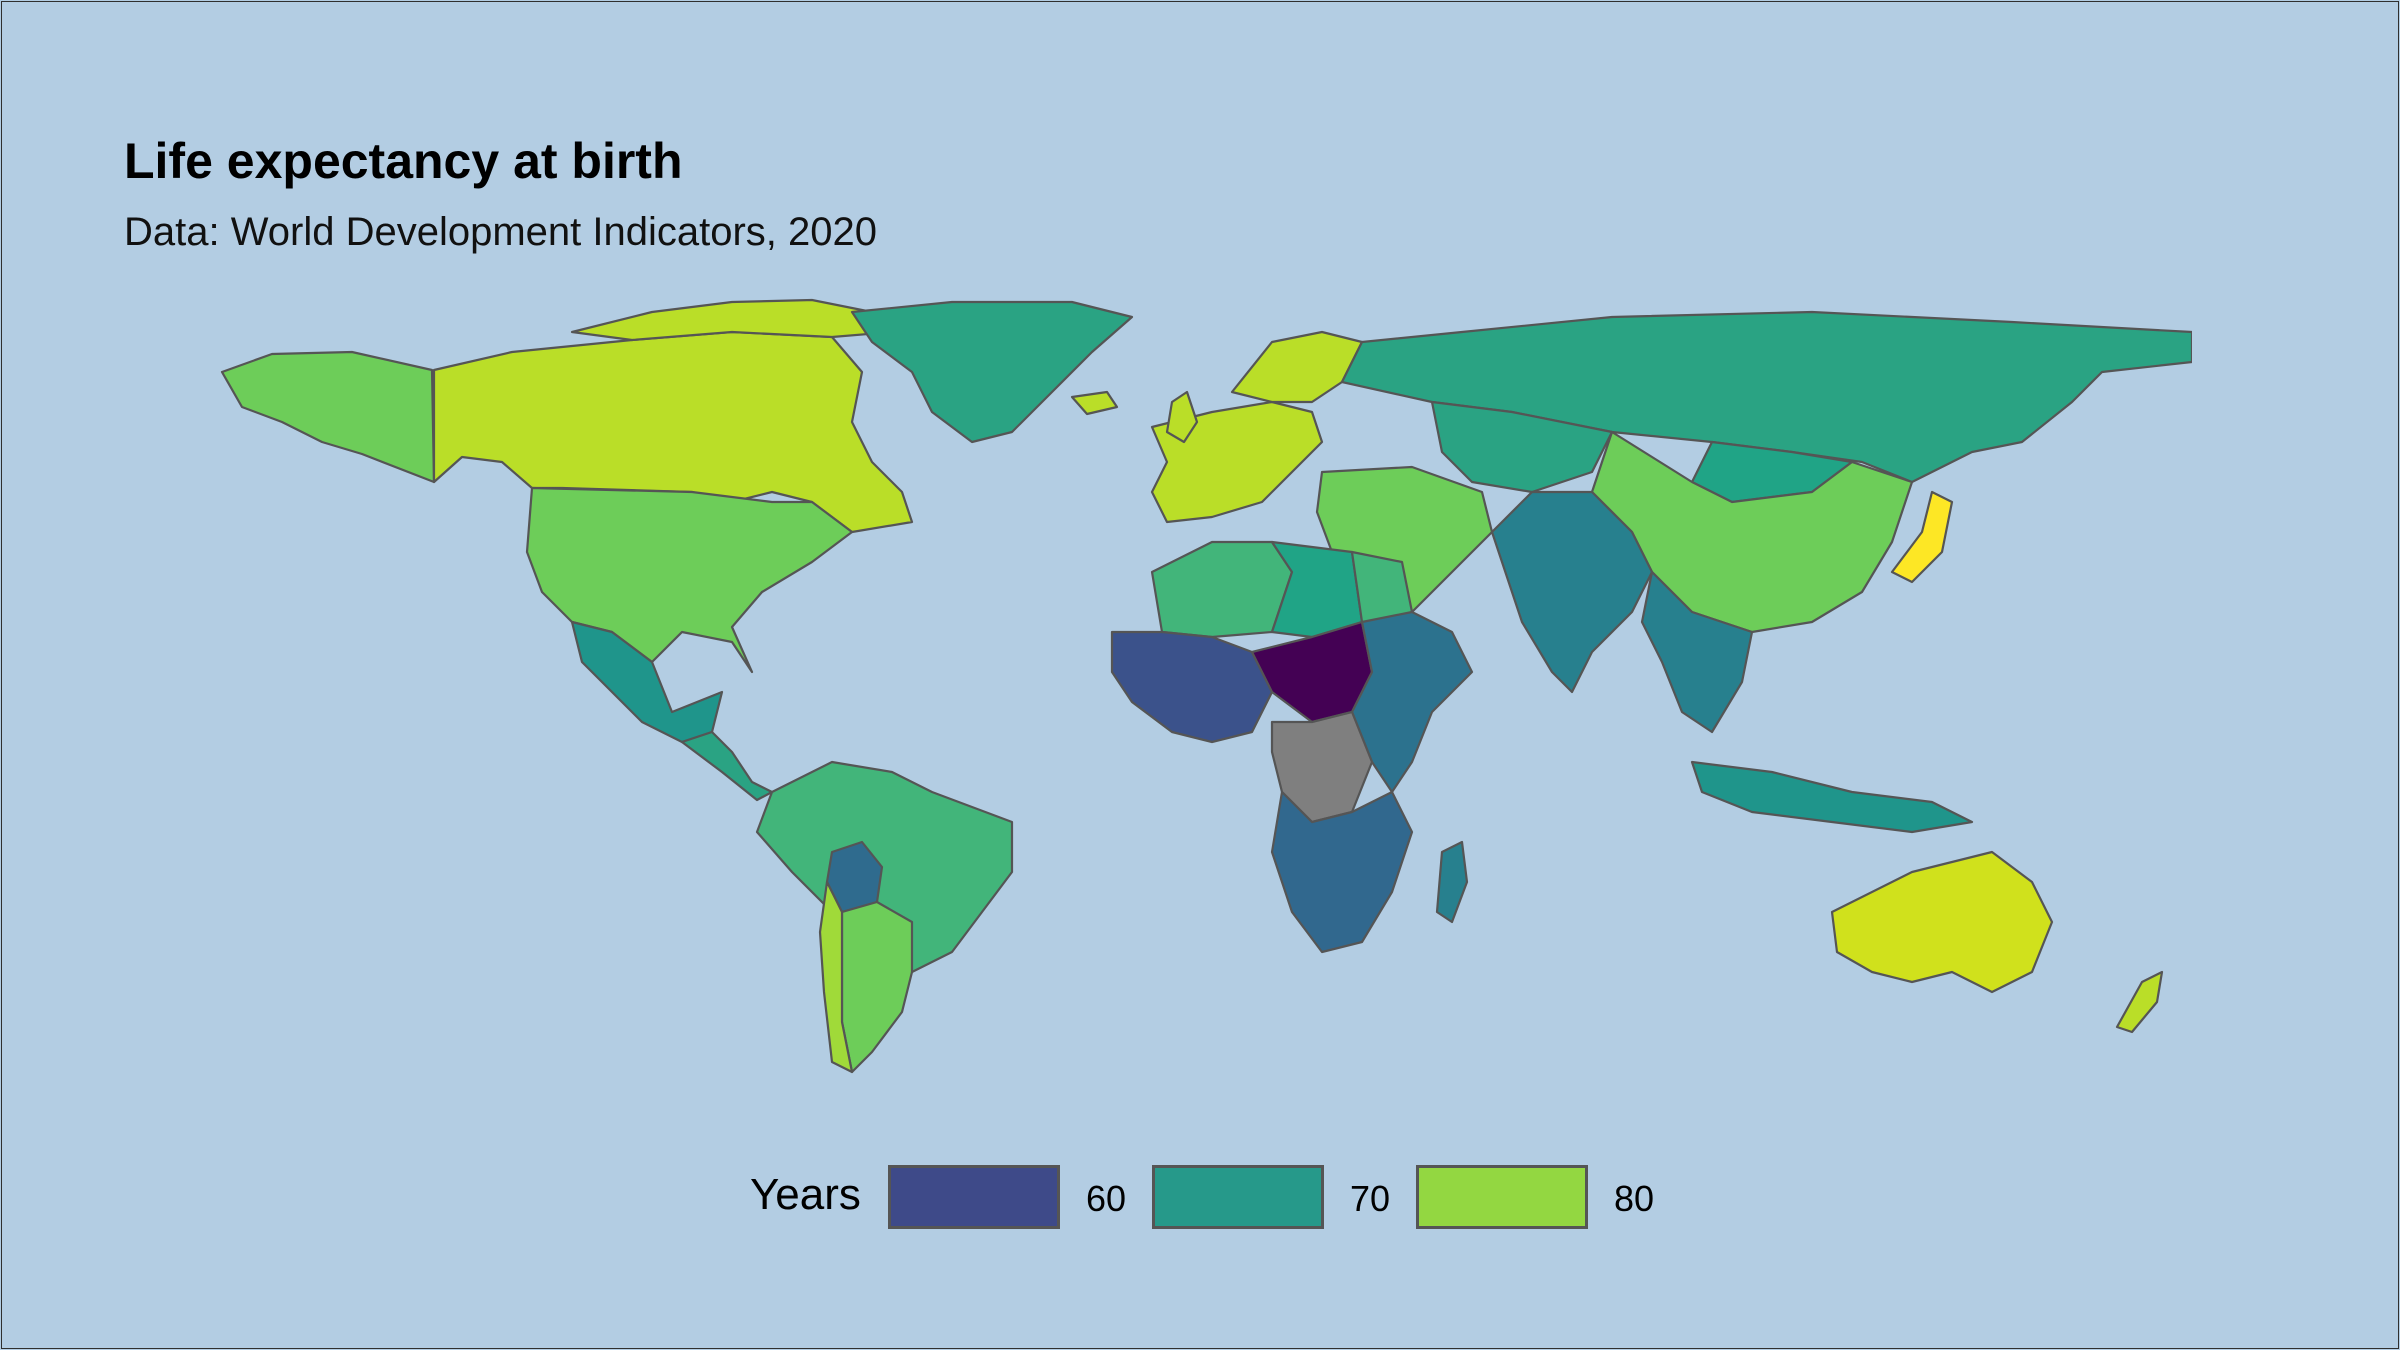 The height and width of the screenshot is (1350, 2400). I want to click on region-madagascar, so click(1452, 882).